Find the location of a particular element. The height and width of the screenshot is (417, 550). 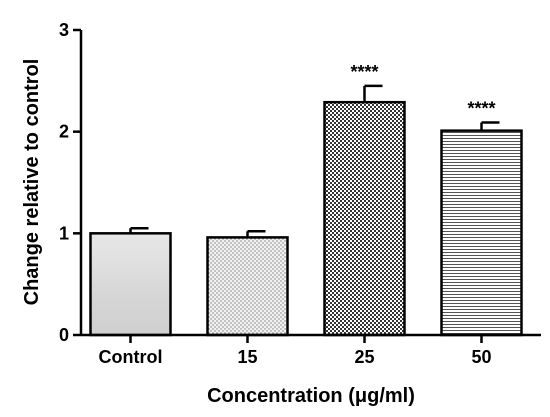

y-tick-label: 0 is located at coordinates (64, 335).